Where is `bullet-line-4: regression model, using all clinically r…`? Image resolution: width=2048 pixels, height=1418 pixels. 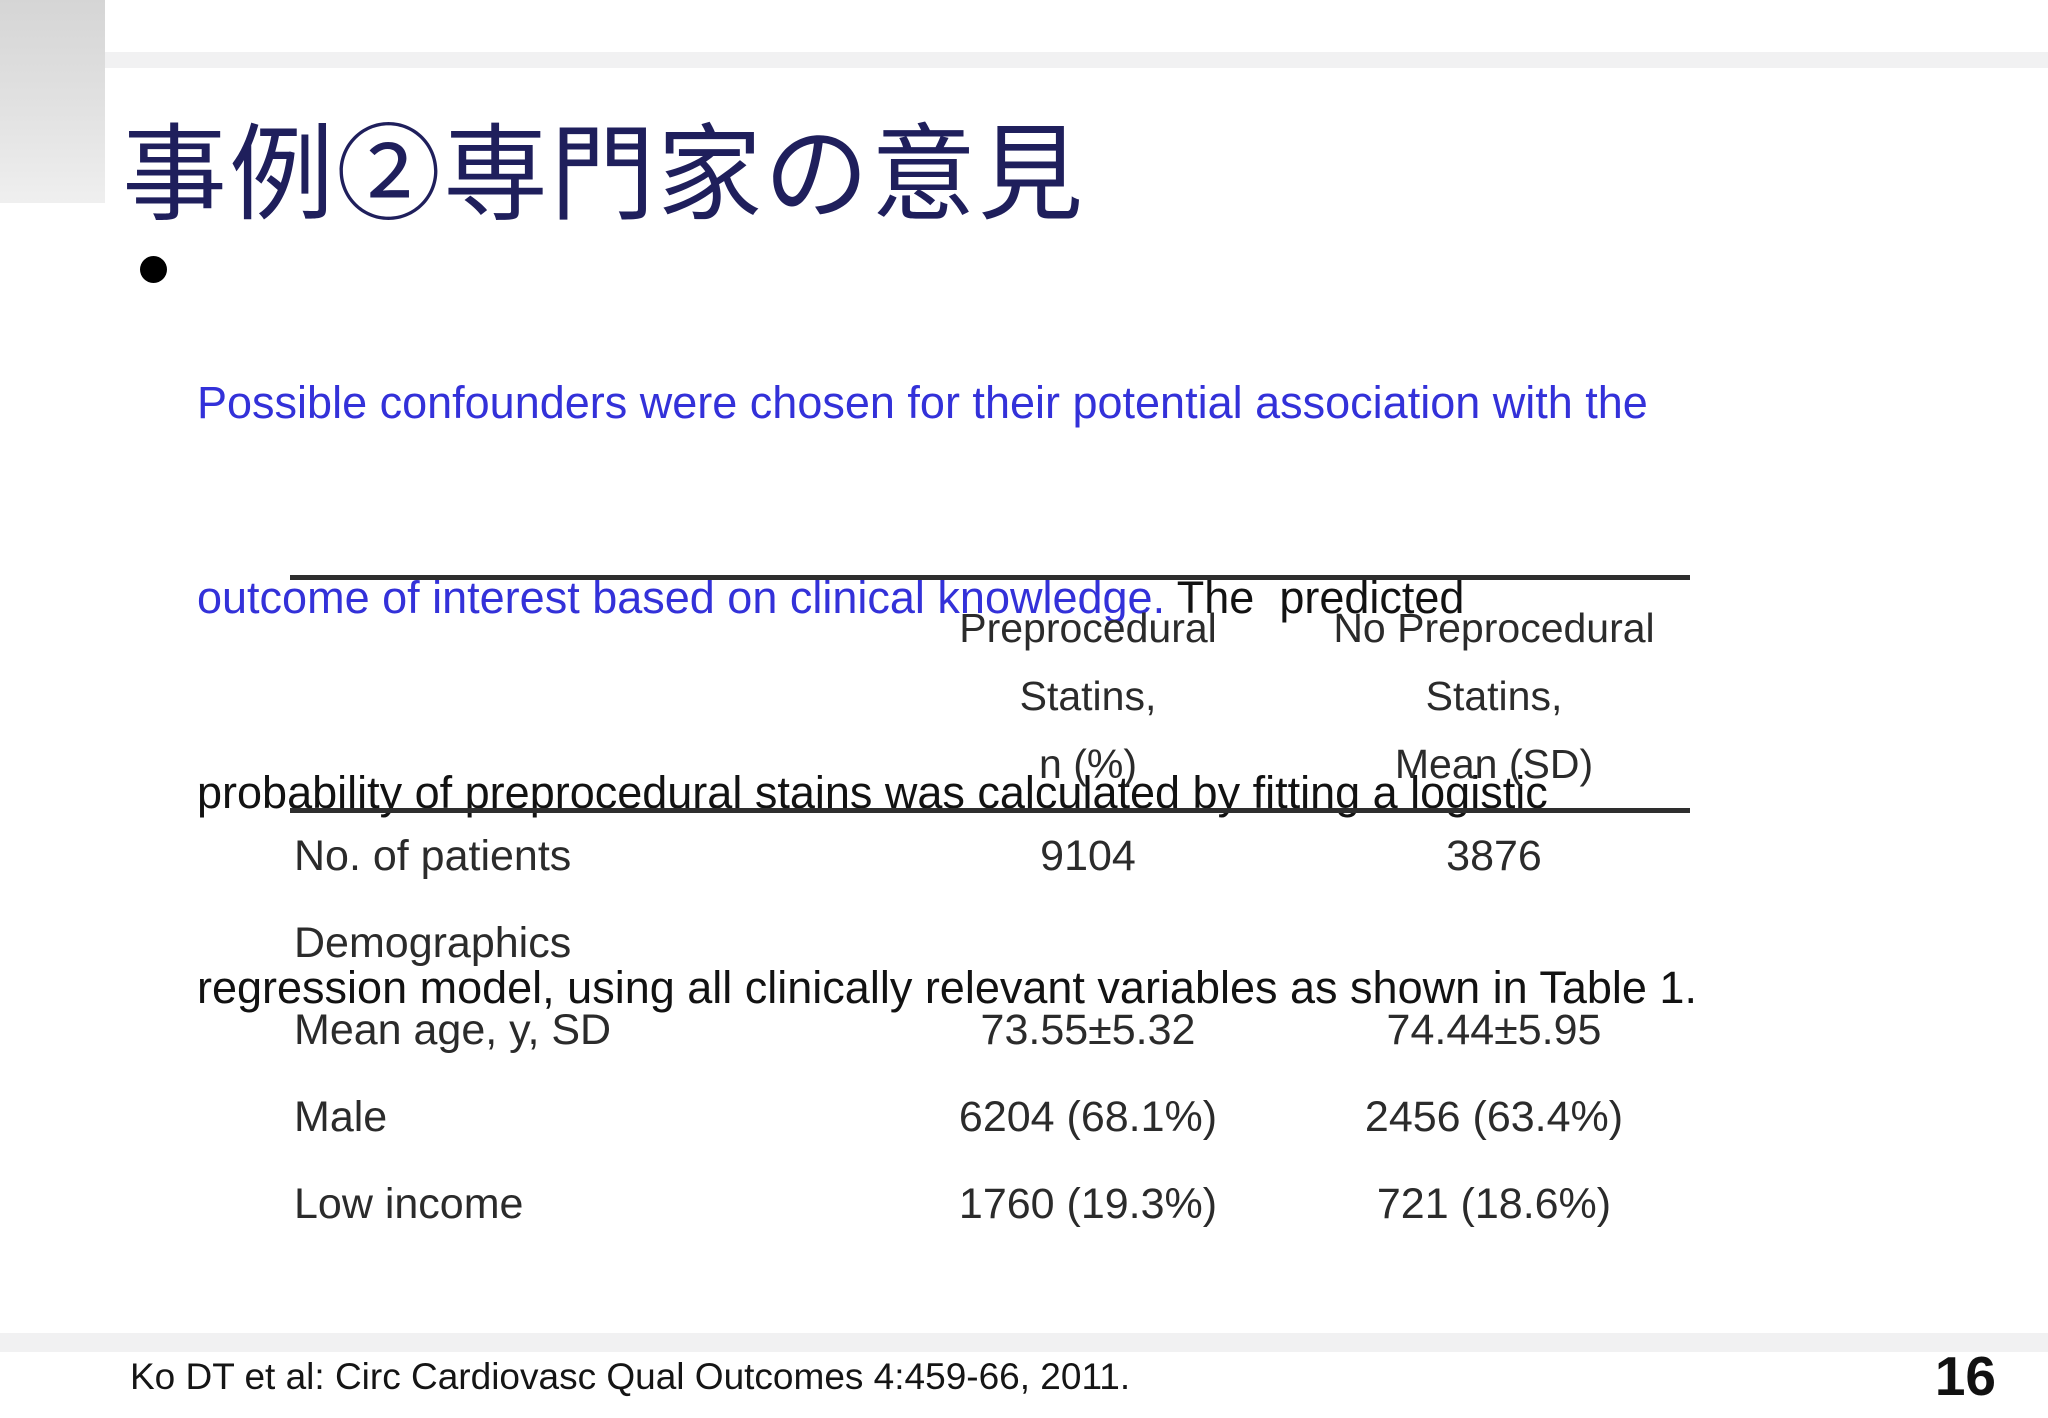
bullet-line-4: regression model, using all clinically r… is located at coordinates (947, 987).